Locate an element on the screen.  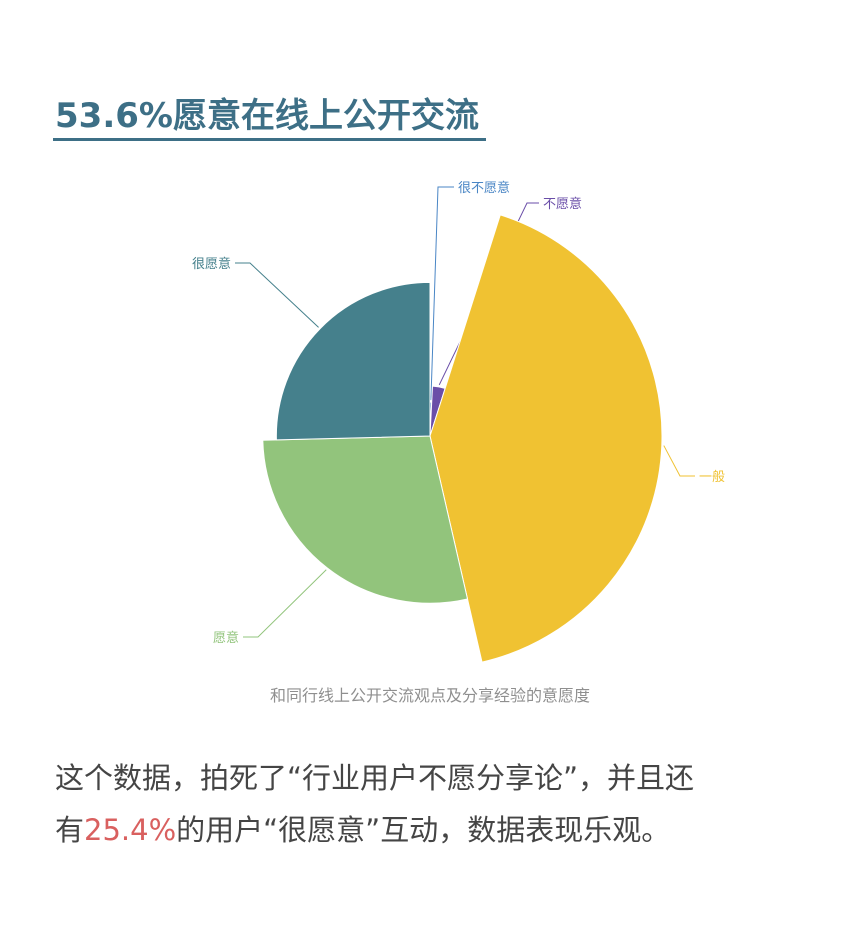
slice-label-4: 愿意 is located at coordinates (226, 637).